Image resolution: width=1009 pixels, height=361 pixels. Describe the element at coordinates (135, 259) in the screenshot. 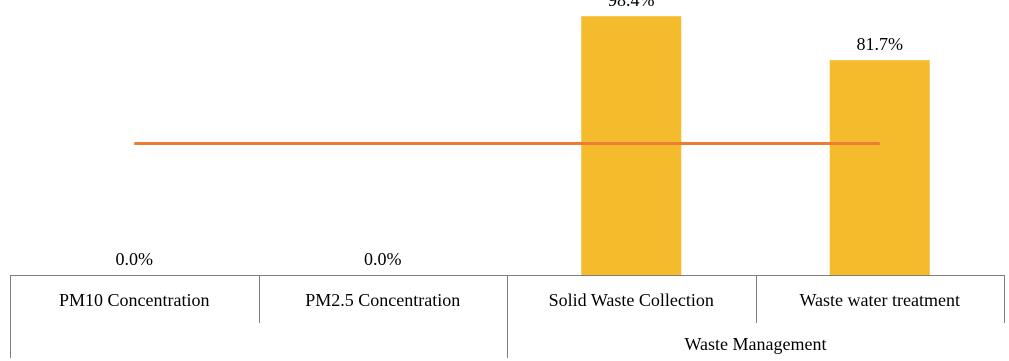

I see `data-label-1: 0.0%` at that location.